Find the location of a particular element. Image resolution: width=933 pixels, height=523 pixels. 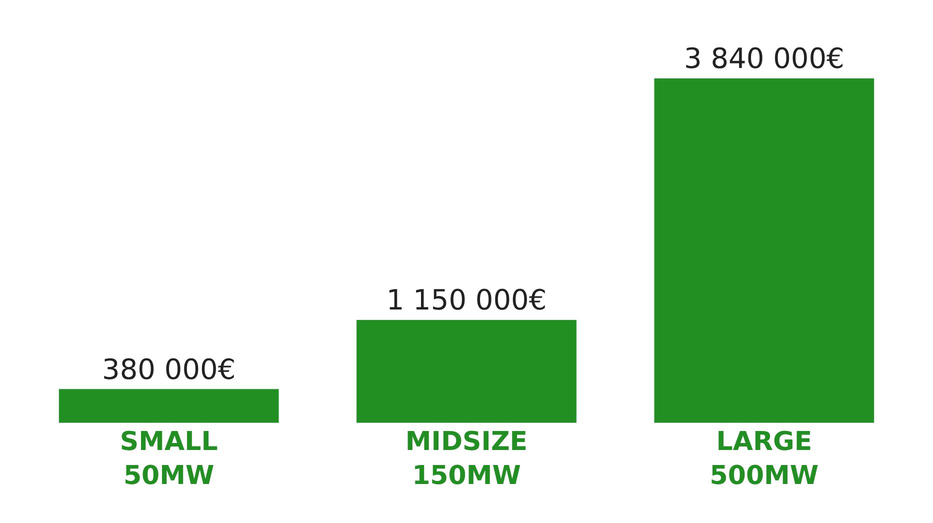

x-tick-label: SMALL 50MW is located at coordinates (169, 459).